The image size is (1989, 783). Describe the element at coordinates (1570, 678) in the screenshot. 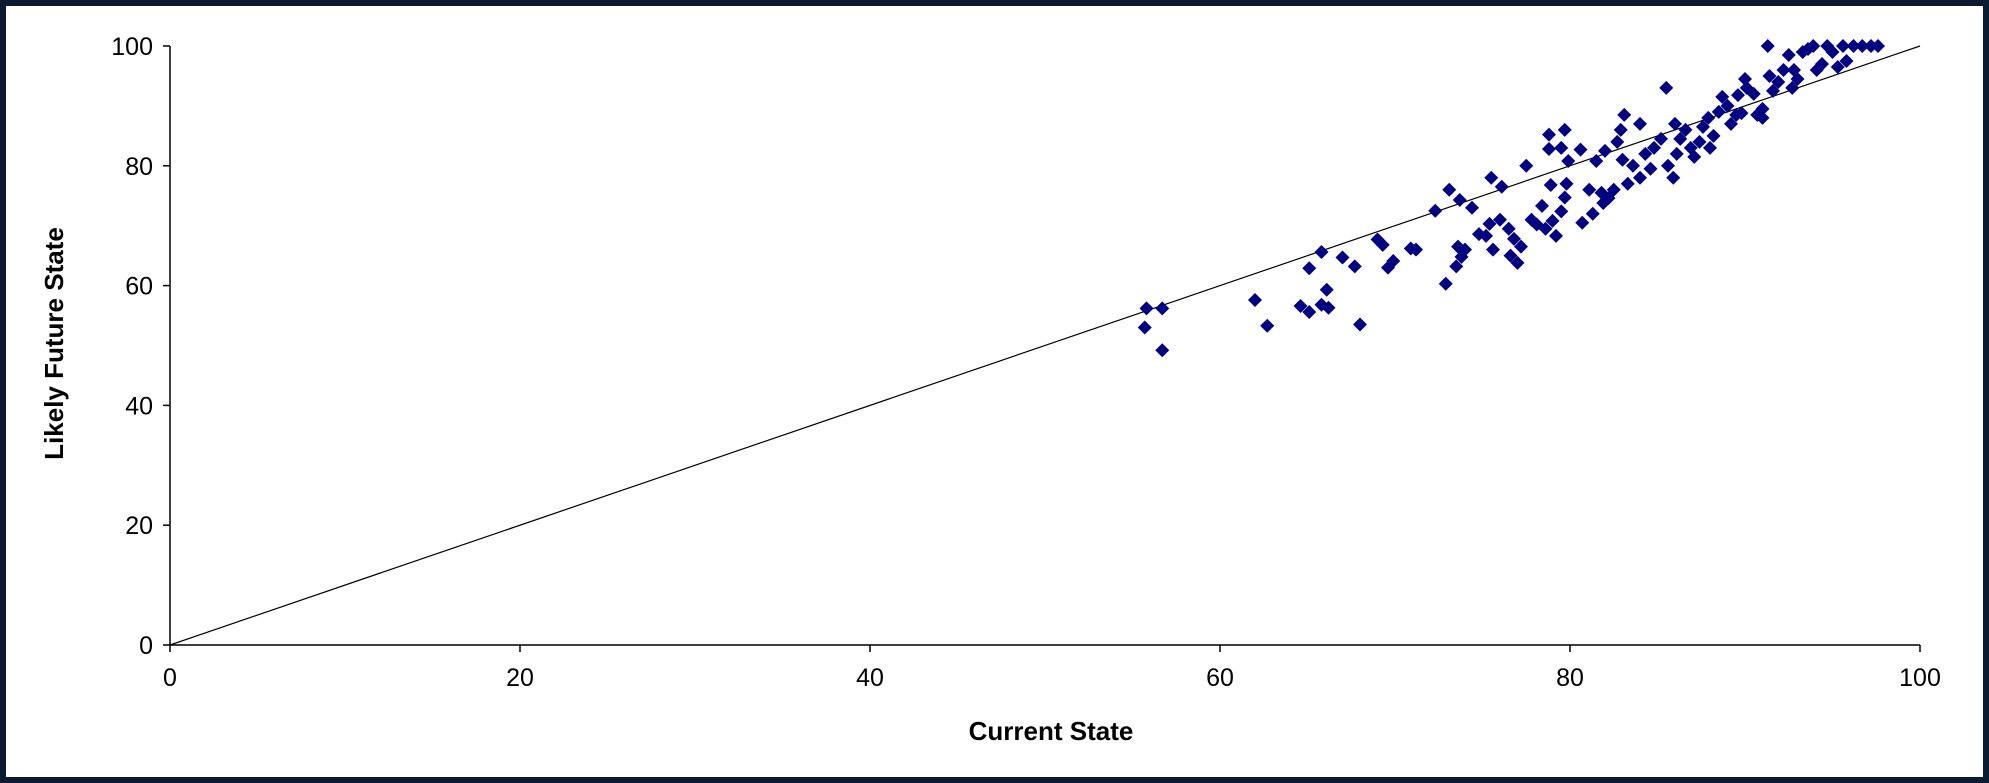

I see `x-tick-label: 80` at that location.